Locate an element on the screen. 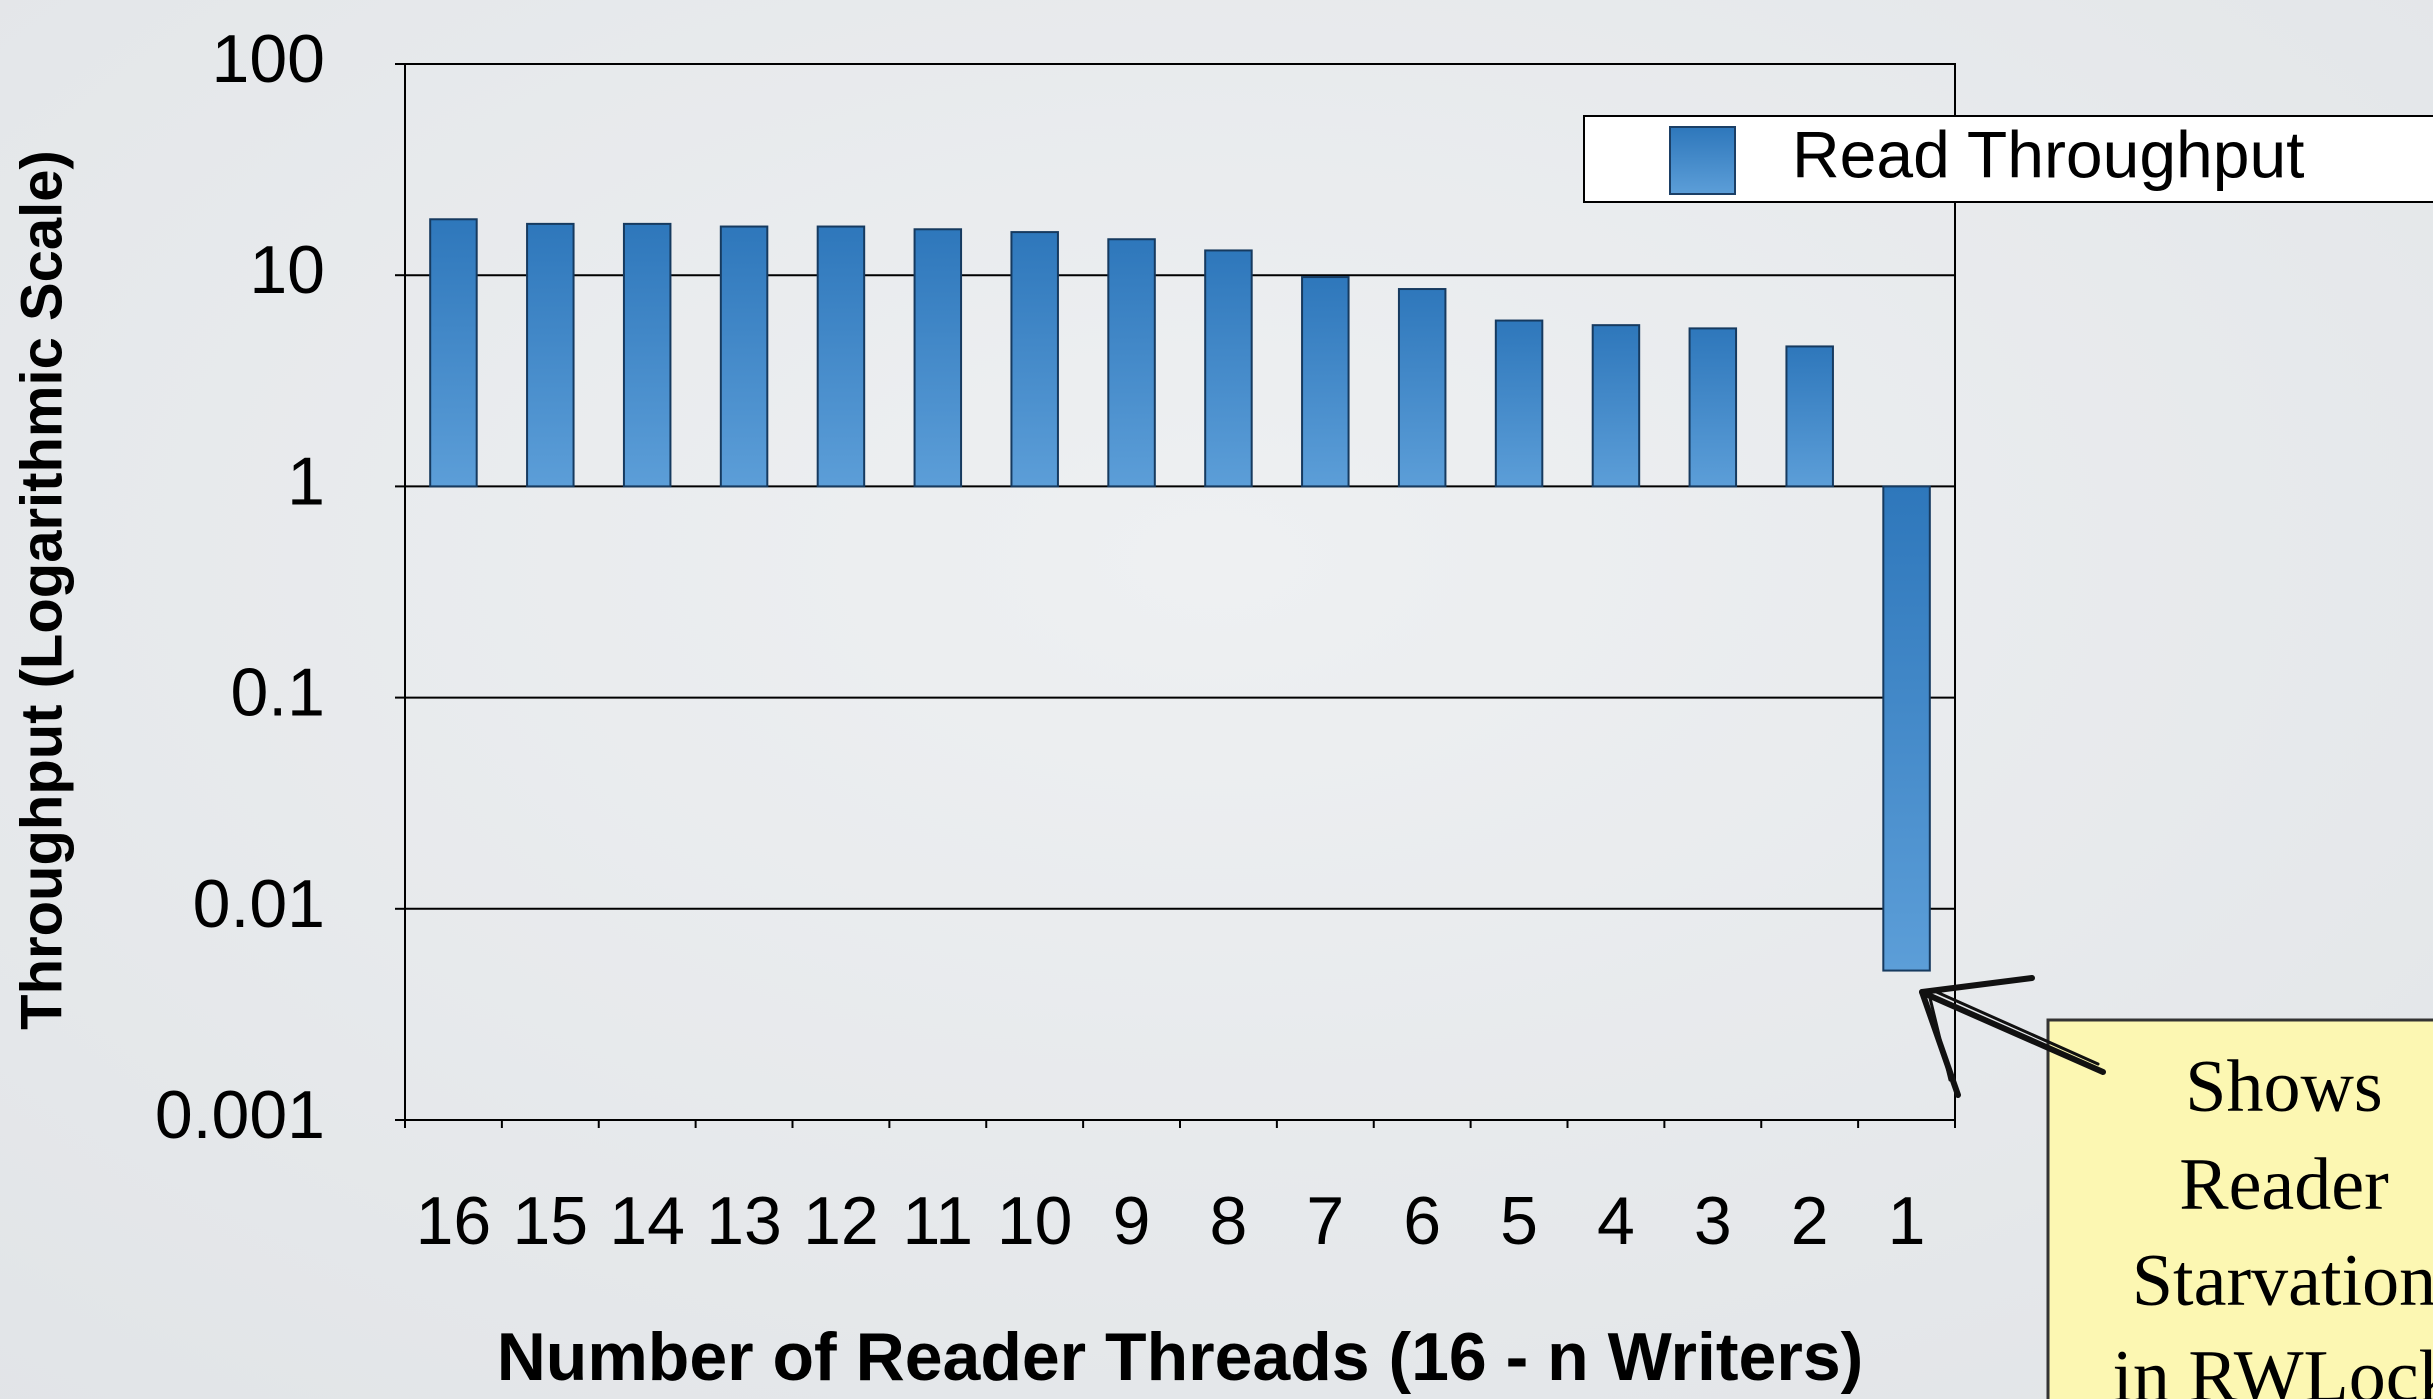 The width and height of the screenshot is (2433, 1399). note-line: Reader is located at coordinates (2284, 1185).